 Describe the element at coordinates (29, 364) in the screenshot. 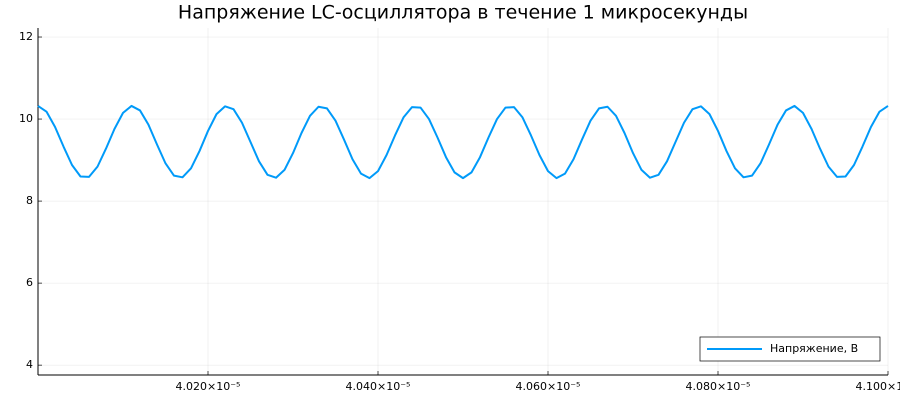

I see `y-tick-label: 4` at that location.